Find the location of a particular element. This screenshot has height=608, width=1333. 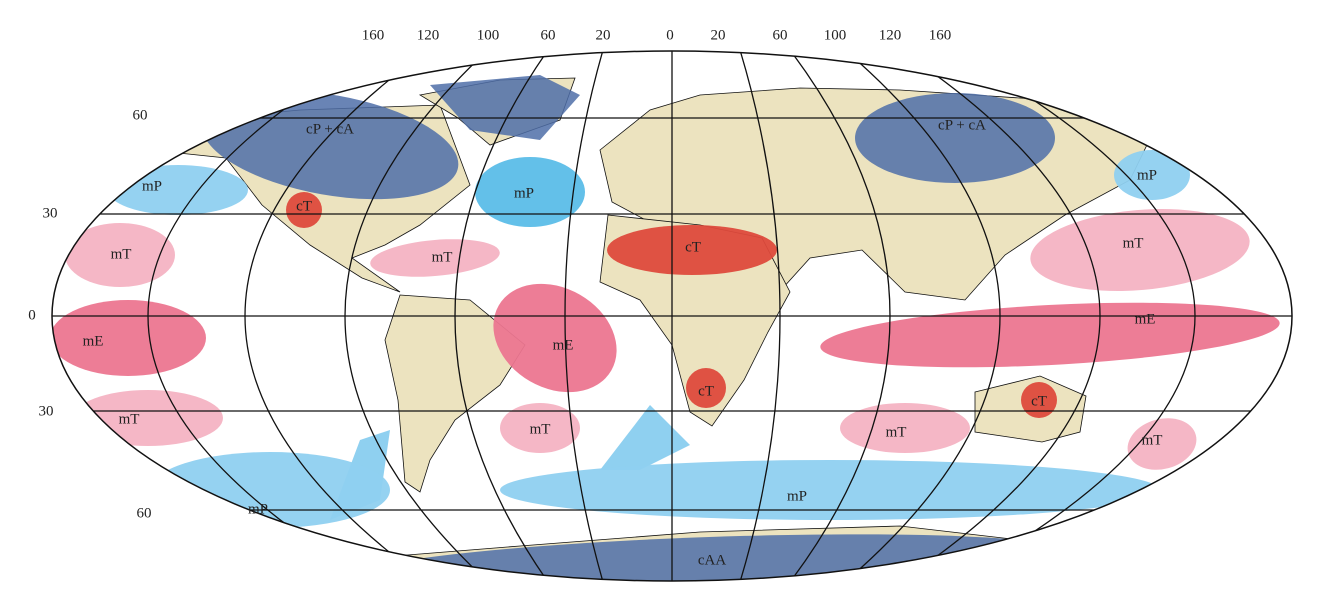

latitude-label: 0 is located at coordinates (32, 315).